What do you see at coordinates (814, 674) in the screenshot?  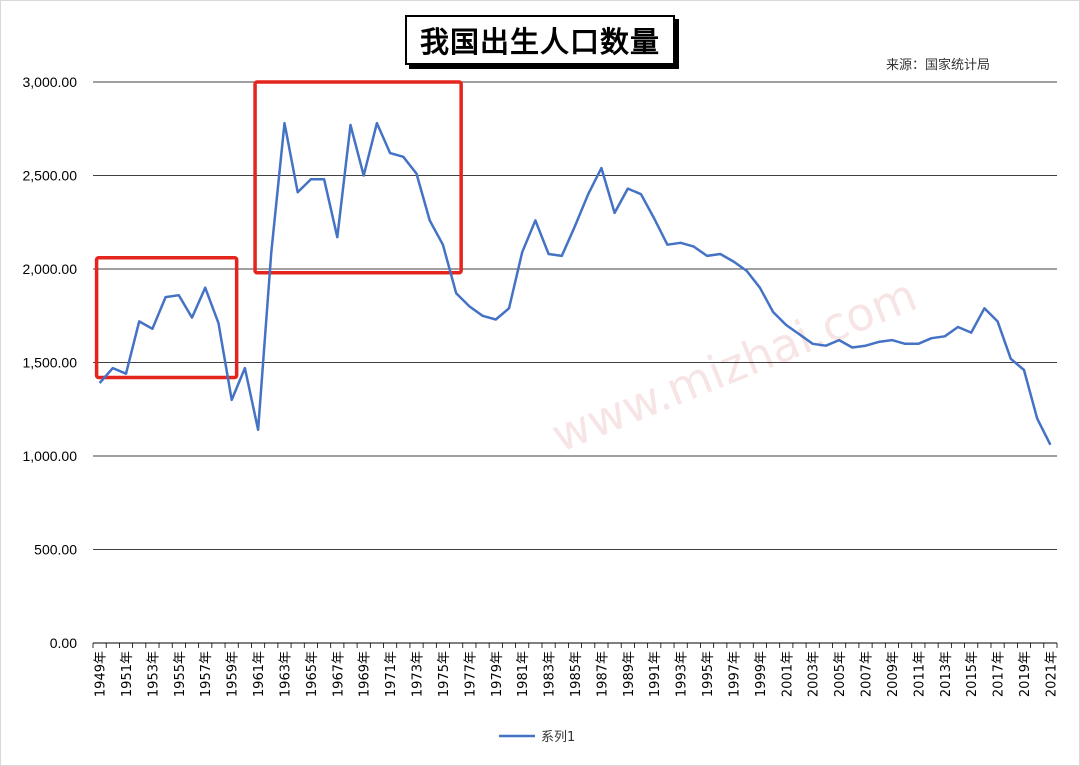 I see `x-tick-label: 2003年` at bounding box center [814, 674].